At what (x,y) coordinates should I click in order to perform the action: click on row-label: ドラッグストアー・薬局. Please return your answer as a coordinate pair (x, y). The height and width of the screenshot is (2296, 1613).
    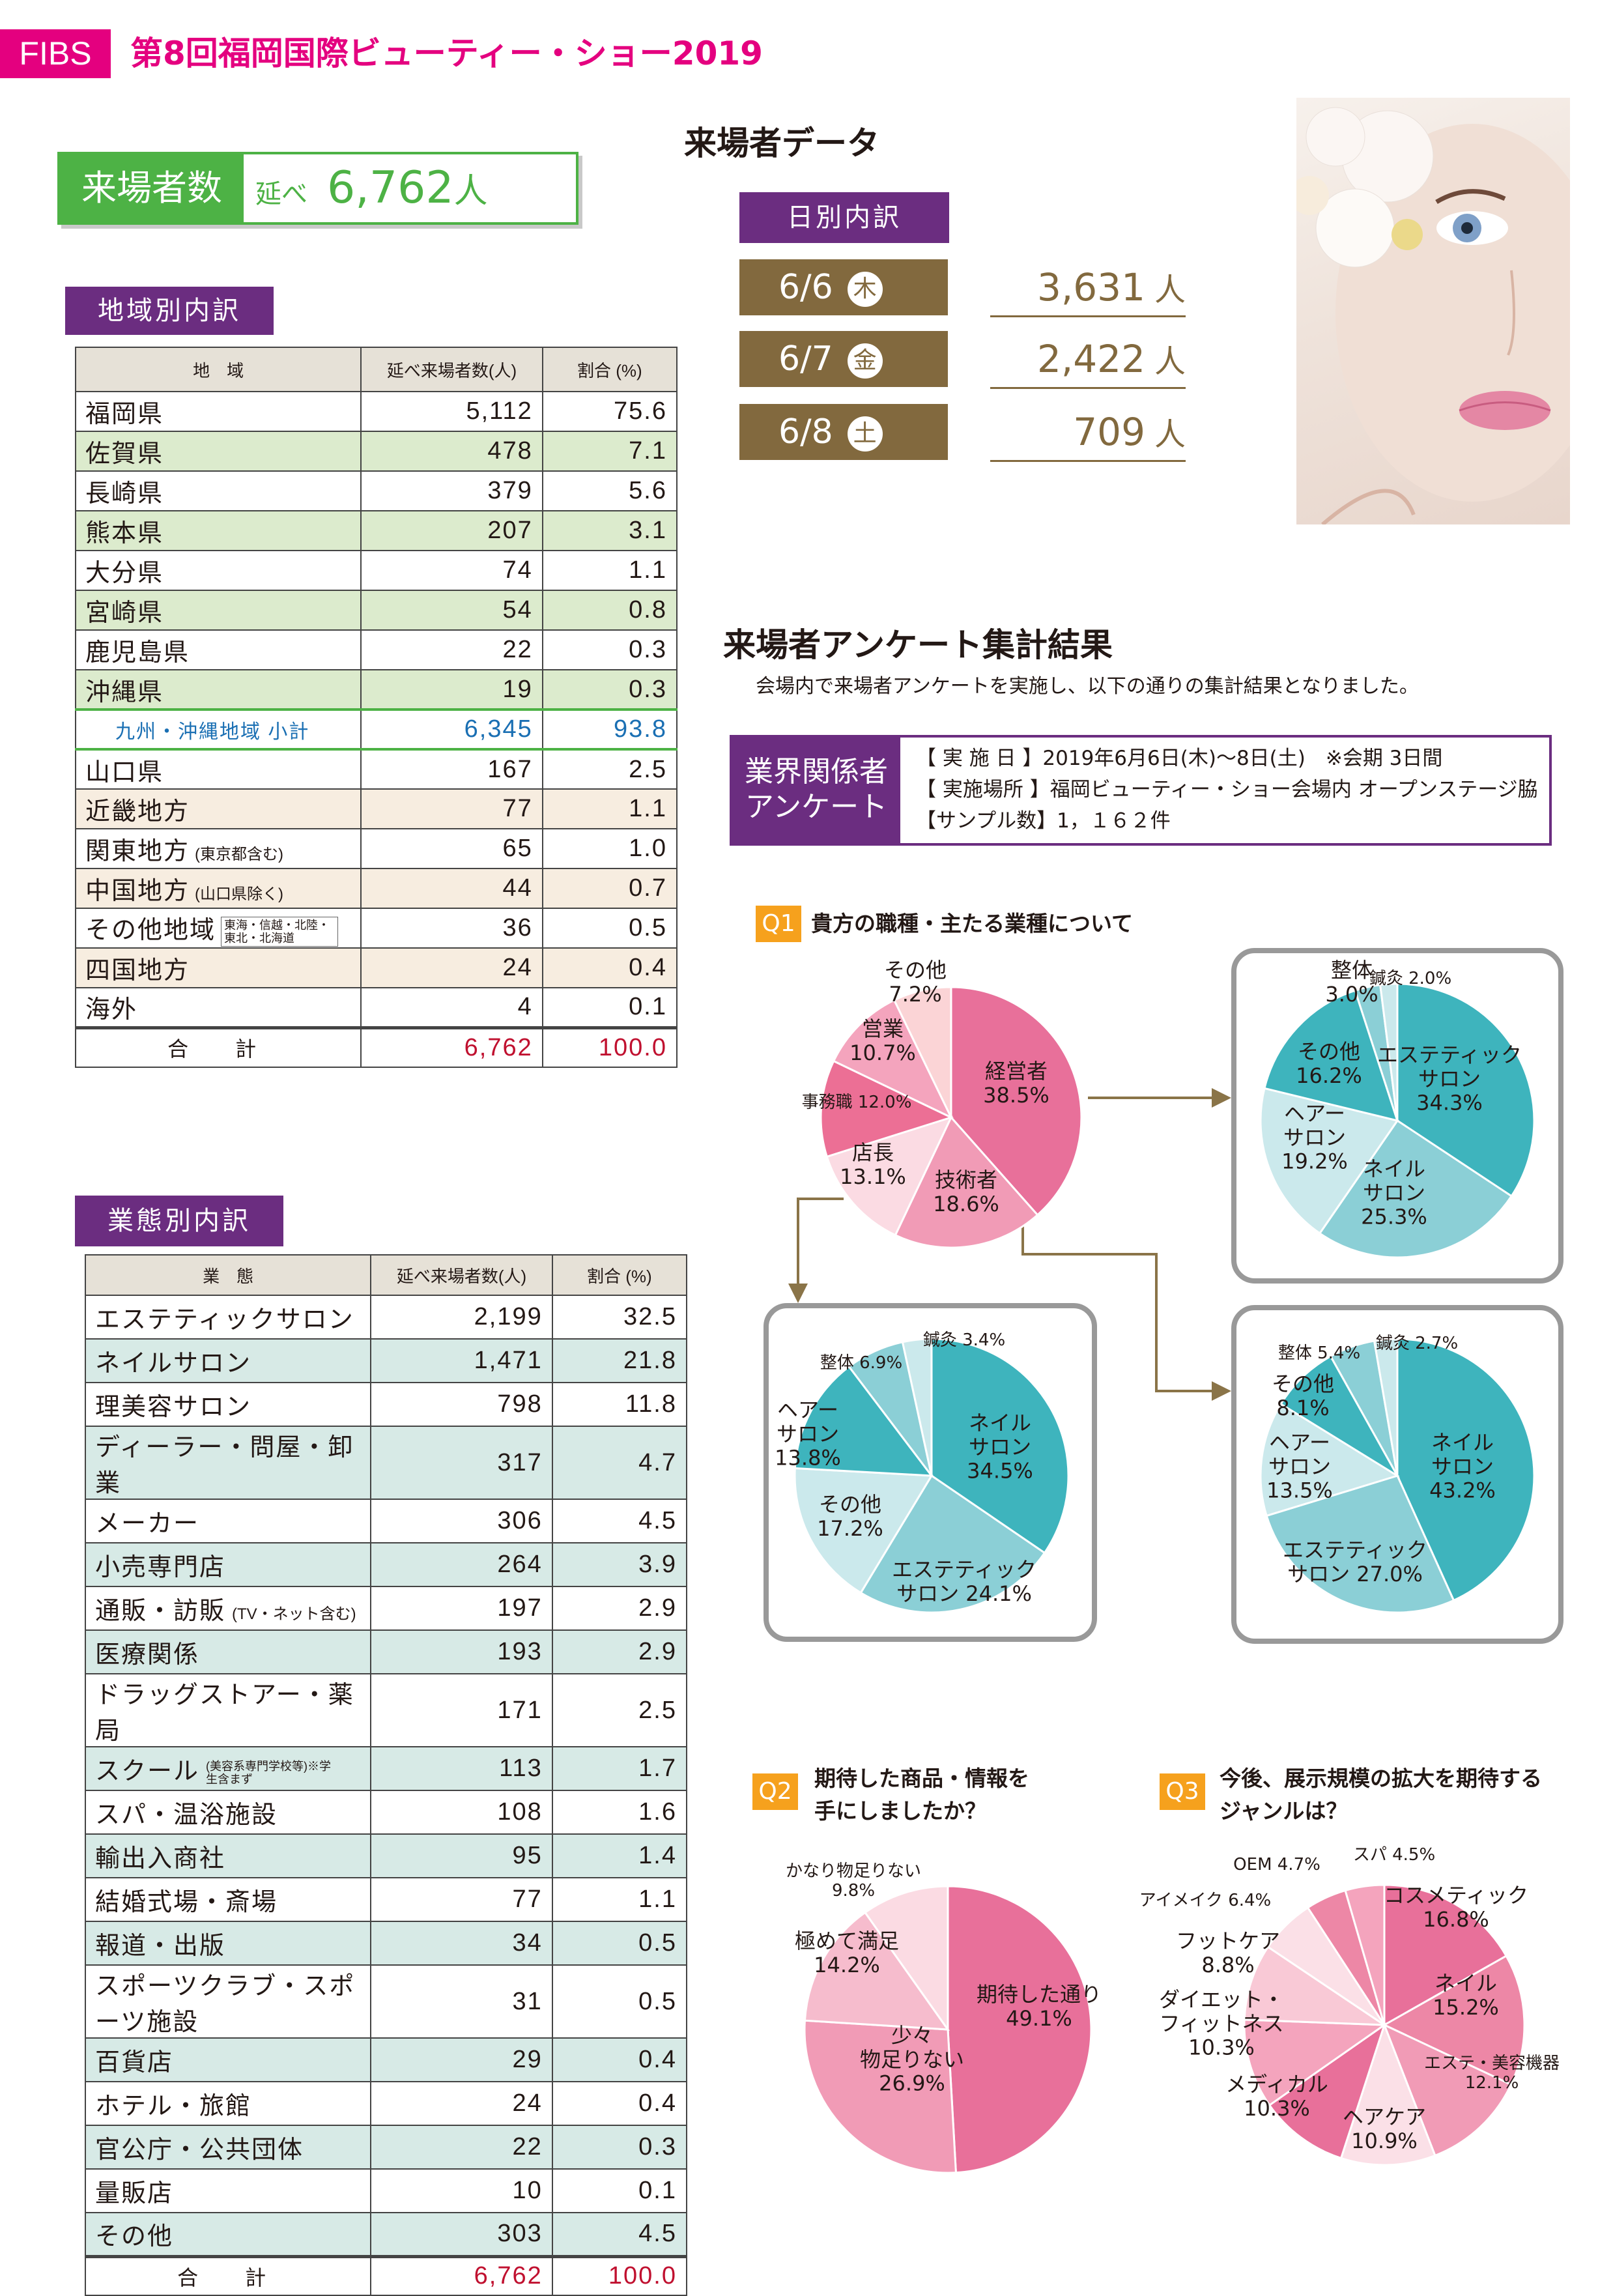
    Looking at the image, I should click on (228, 1710).